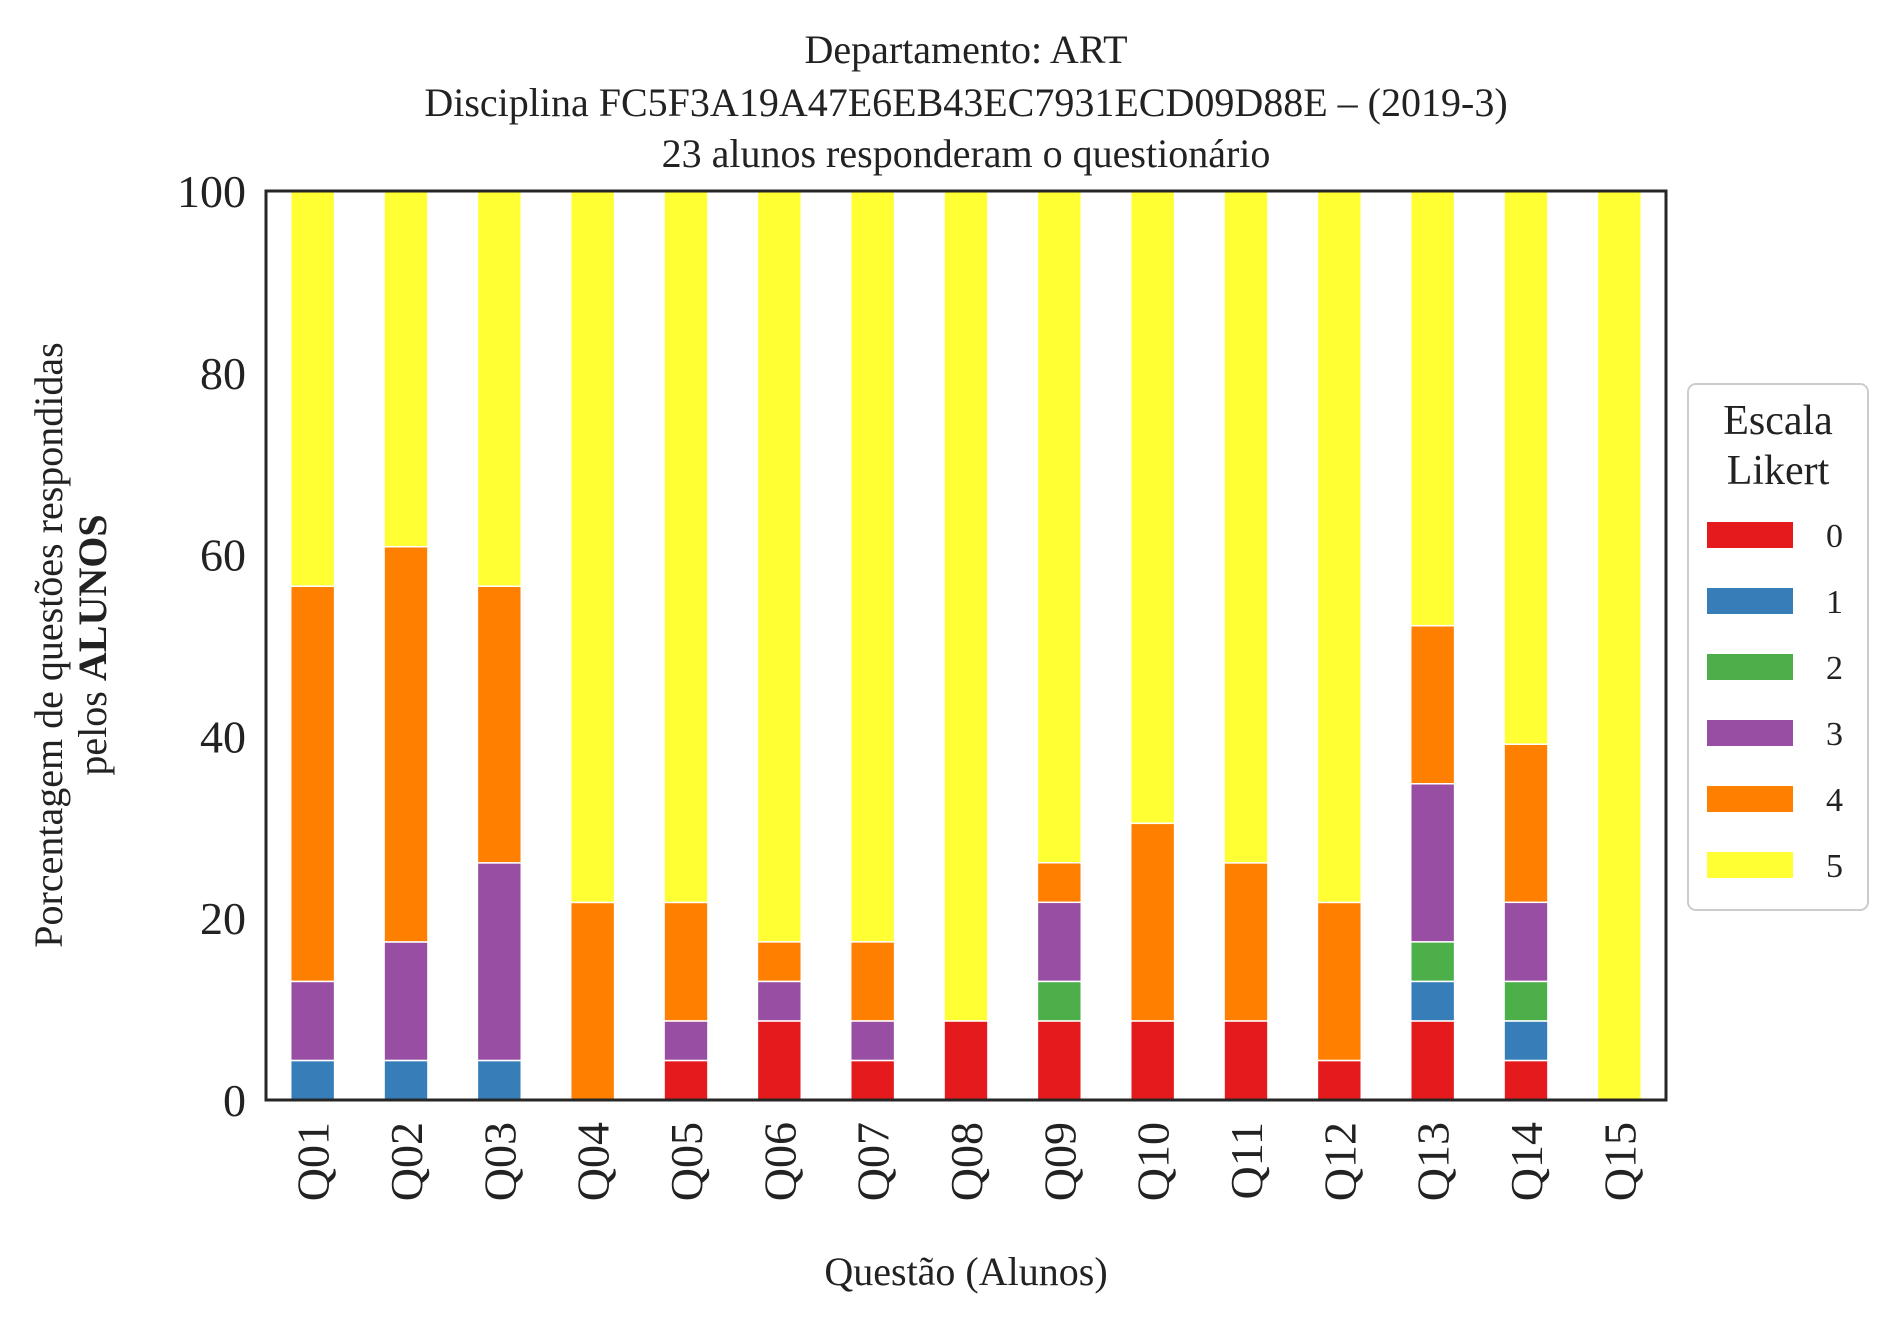  I want to click on x-tick-label-q12: Q12, so click(1339, 1161).